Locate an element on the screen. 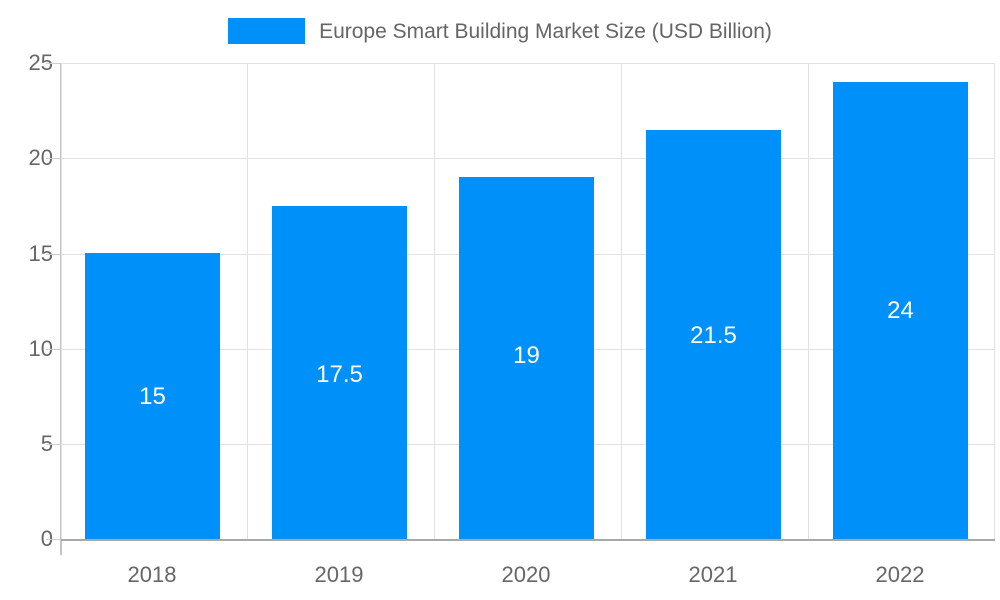  bar-value-label-2021: 21.5 is located at coordinates (713, 335).